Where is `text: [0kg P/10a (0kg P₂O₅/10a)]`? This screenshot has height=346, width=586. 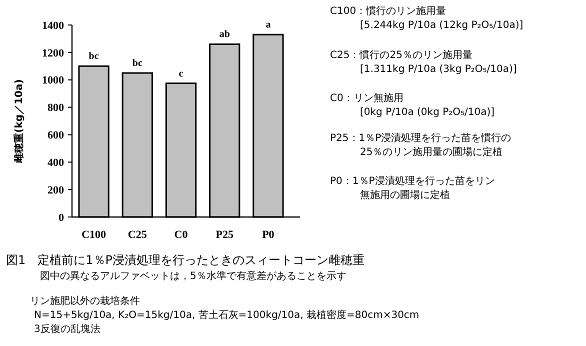
text: [0kg P/10a (0kg P₂O₅/10a)] is located at coordinates (427, 112).